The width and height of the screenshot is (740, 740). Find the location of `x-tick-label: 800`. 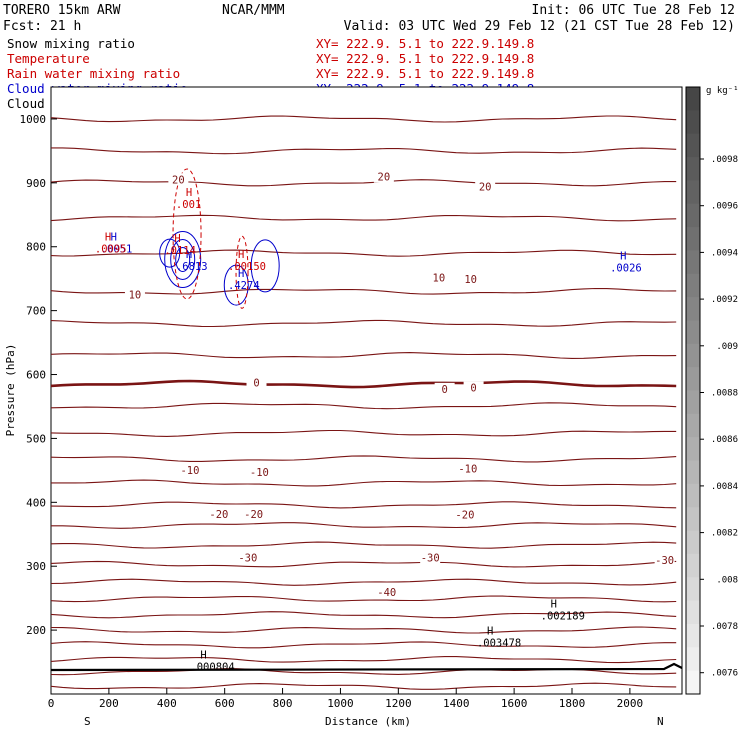

x-tick-label: 800 is located at coordinates (283, 703).